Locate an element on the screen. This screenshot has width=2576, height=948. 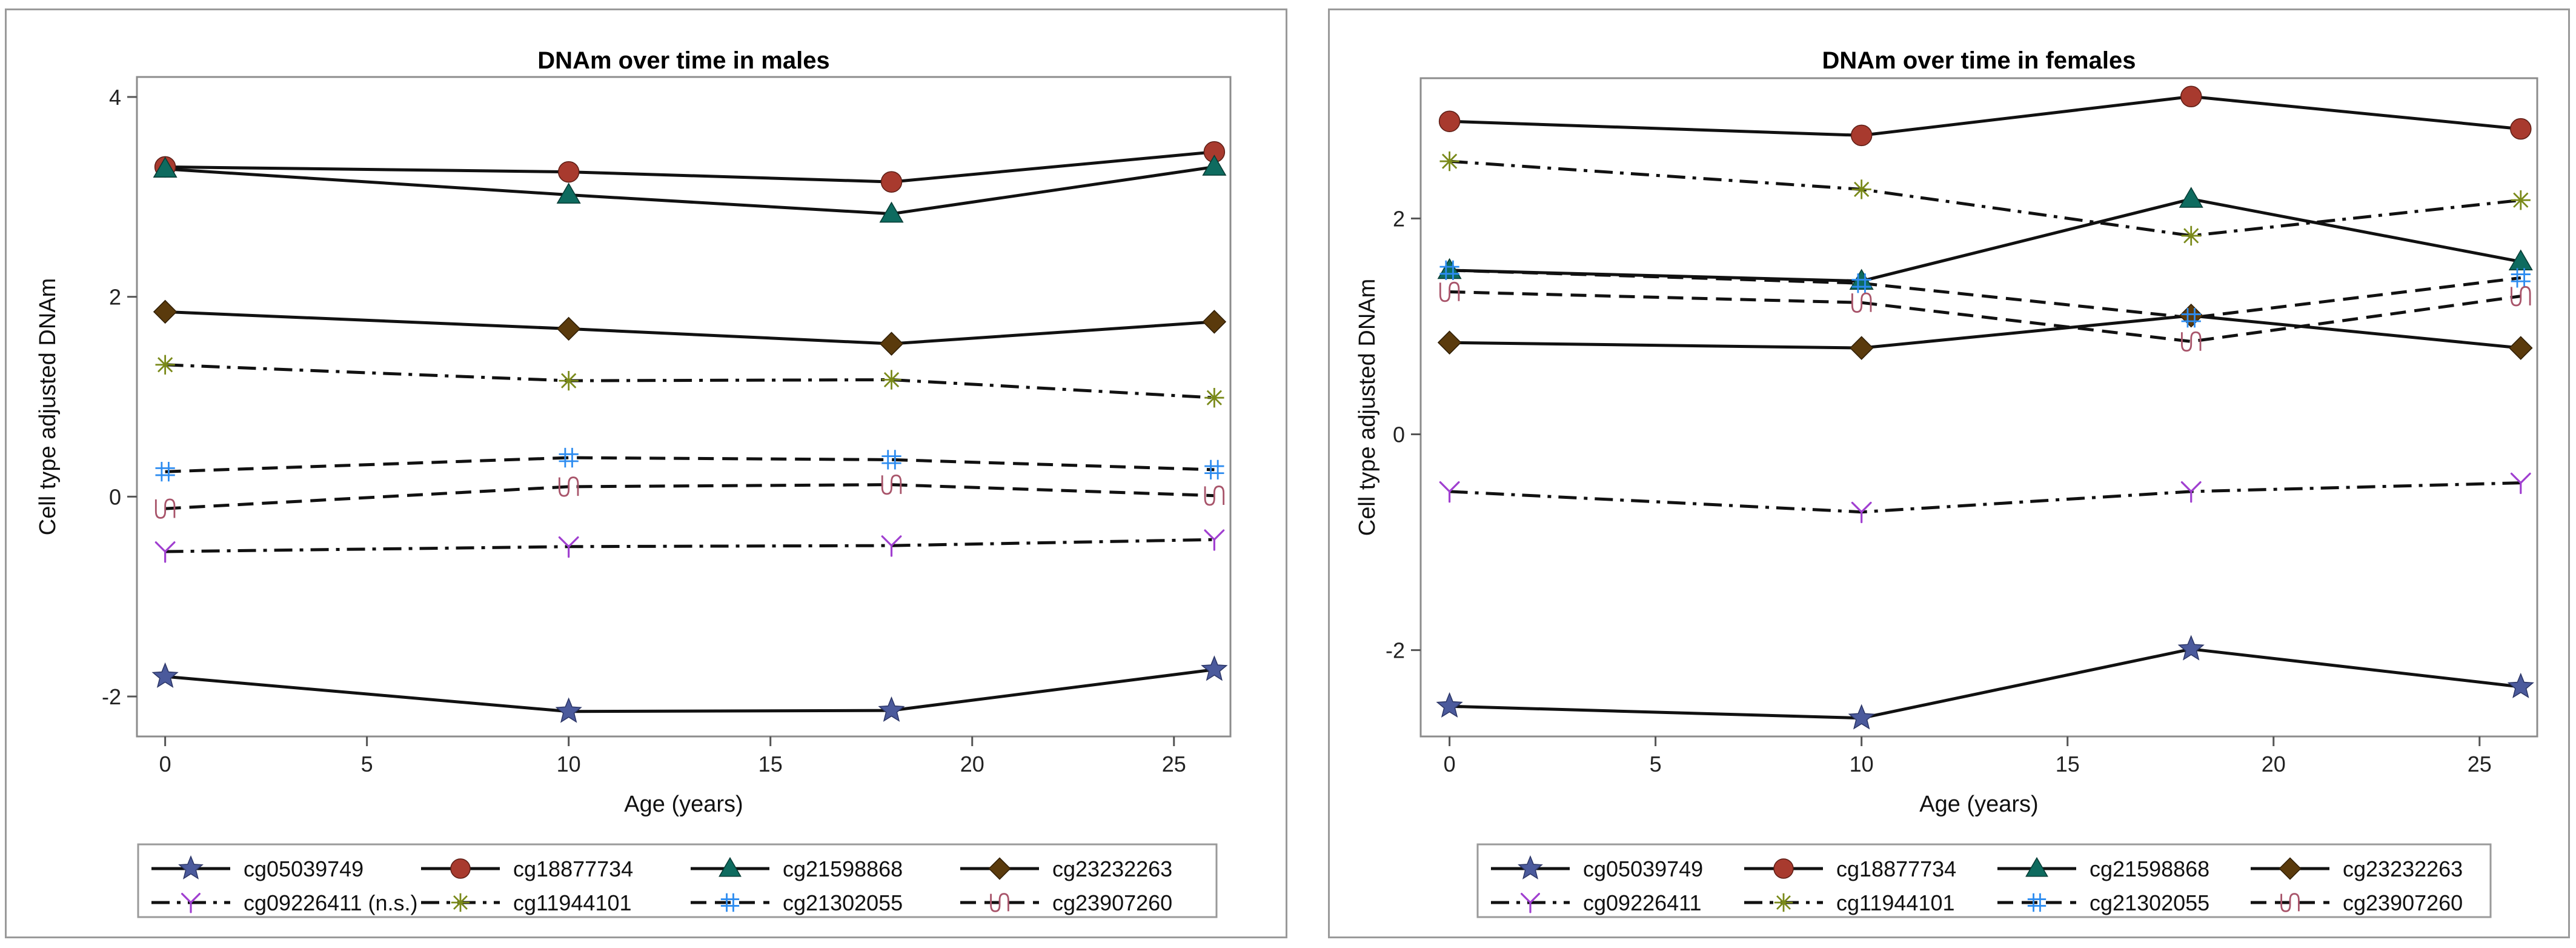
legend-marker-cg21302055 is located at coordinates (2037, 902).